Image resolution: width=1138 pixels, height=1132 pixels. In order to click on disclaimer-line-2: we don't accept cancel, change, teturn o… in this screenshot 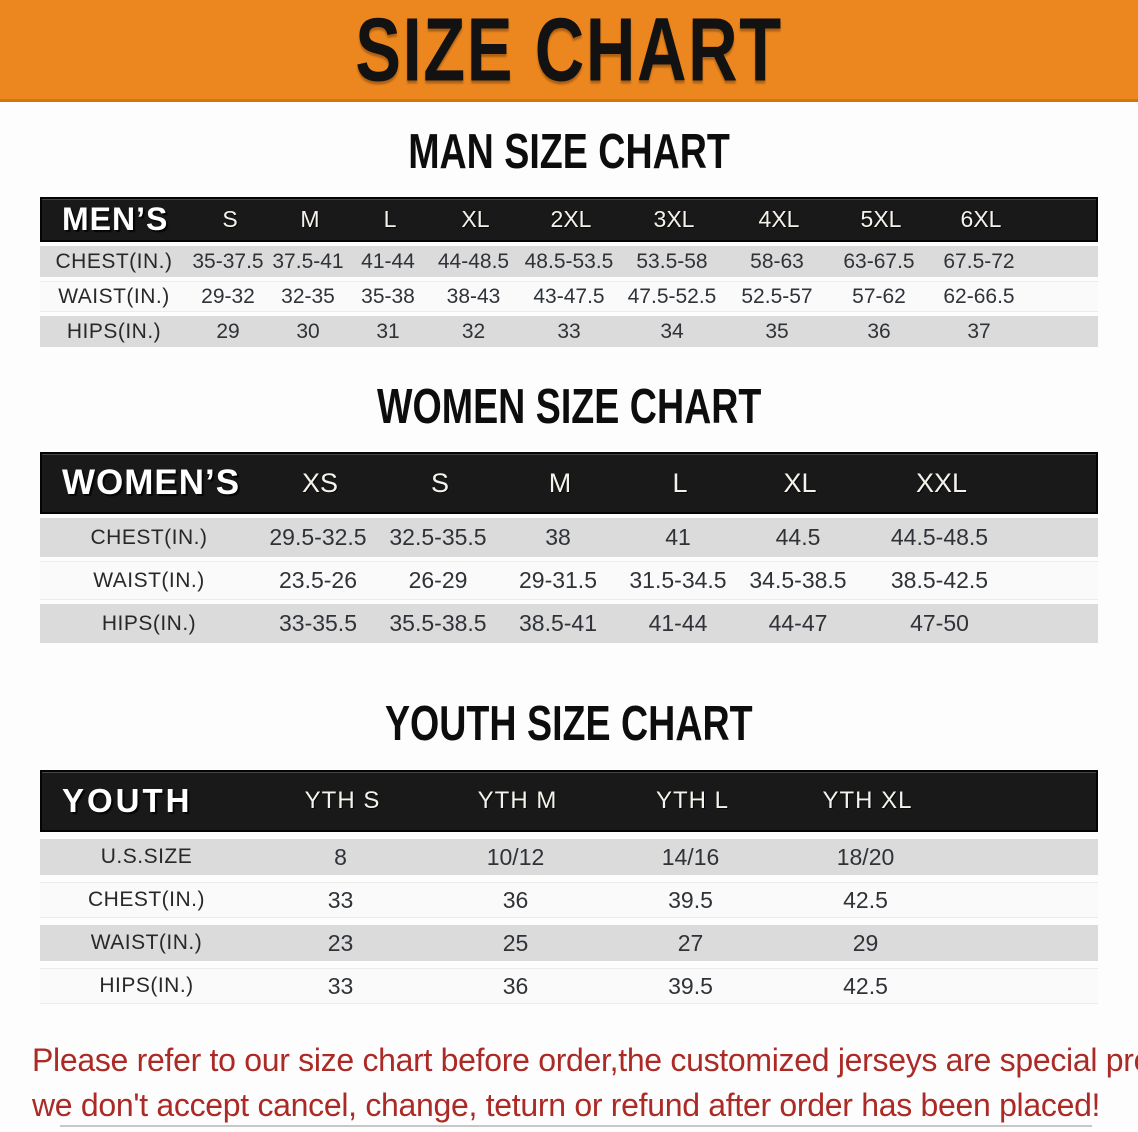, I will do `click(566, 1105)`.